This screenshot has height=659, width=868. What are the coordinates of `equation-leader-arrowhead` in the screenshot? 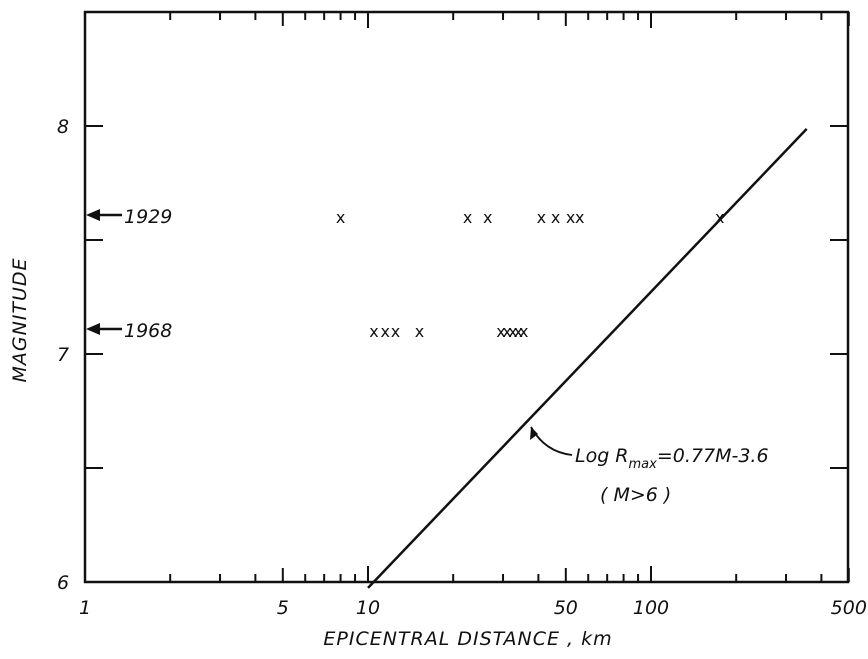 It's located at (534, 433).